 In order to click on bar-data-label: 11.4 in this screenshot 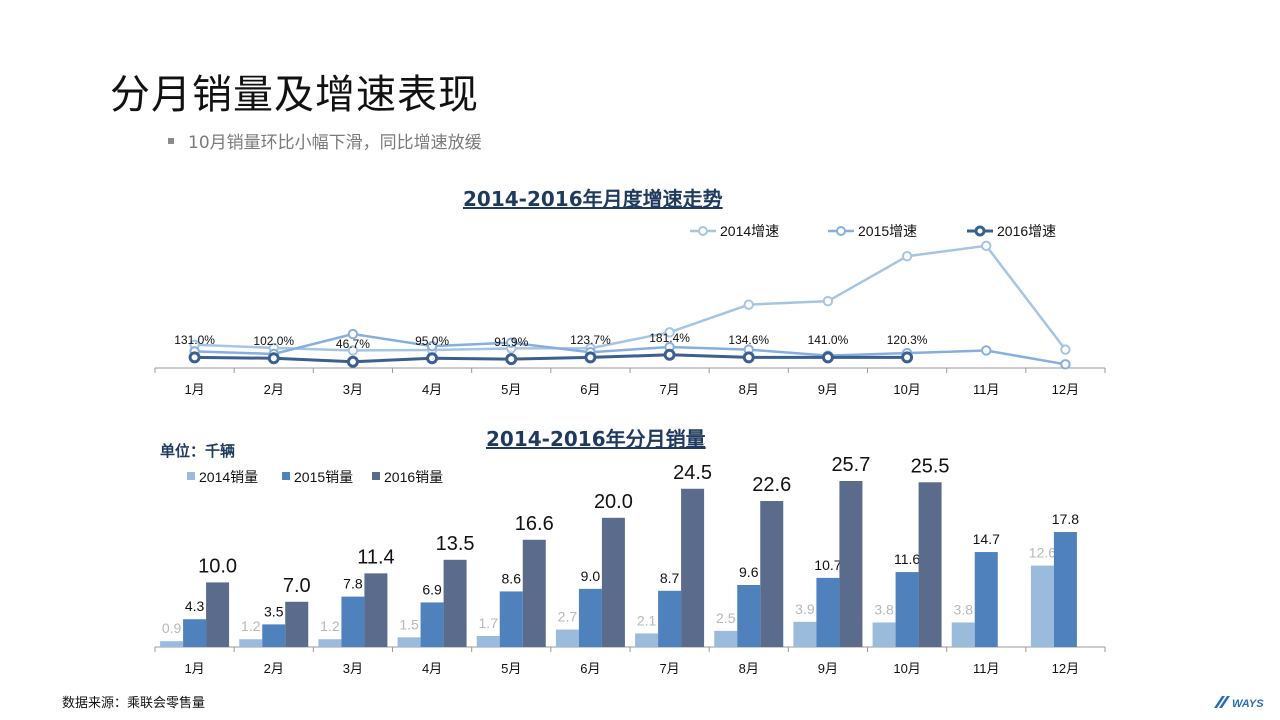, I will do `click(375, 557)`.